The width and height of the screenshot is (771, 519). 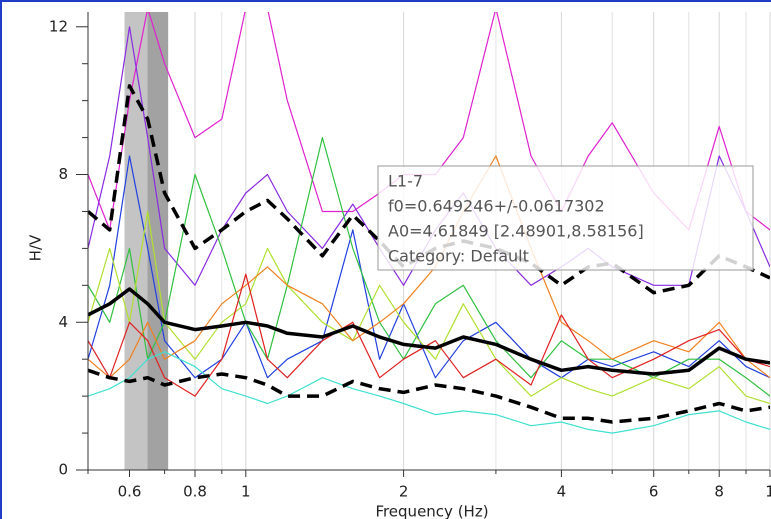 What do you see at coordinates (516, 231) in the screenshot?
I see `tooltip-line: A0=4.61849 [2.48901,8.58156]` at bounding box center [516, 231].